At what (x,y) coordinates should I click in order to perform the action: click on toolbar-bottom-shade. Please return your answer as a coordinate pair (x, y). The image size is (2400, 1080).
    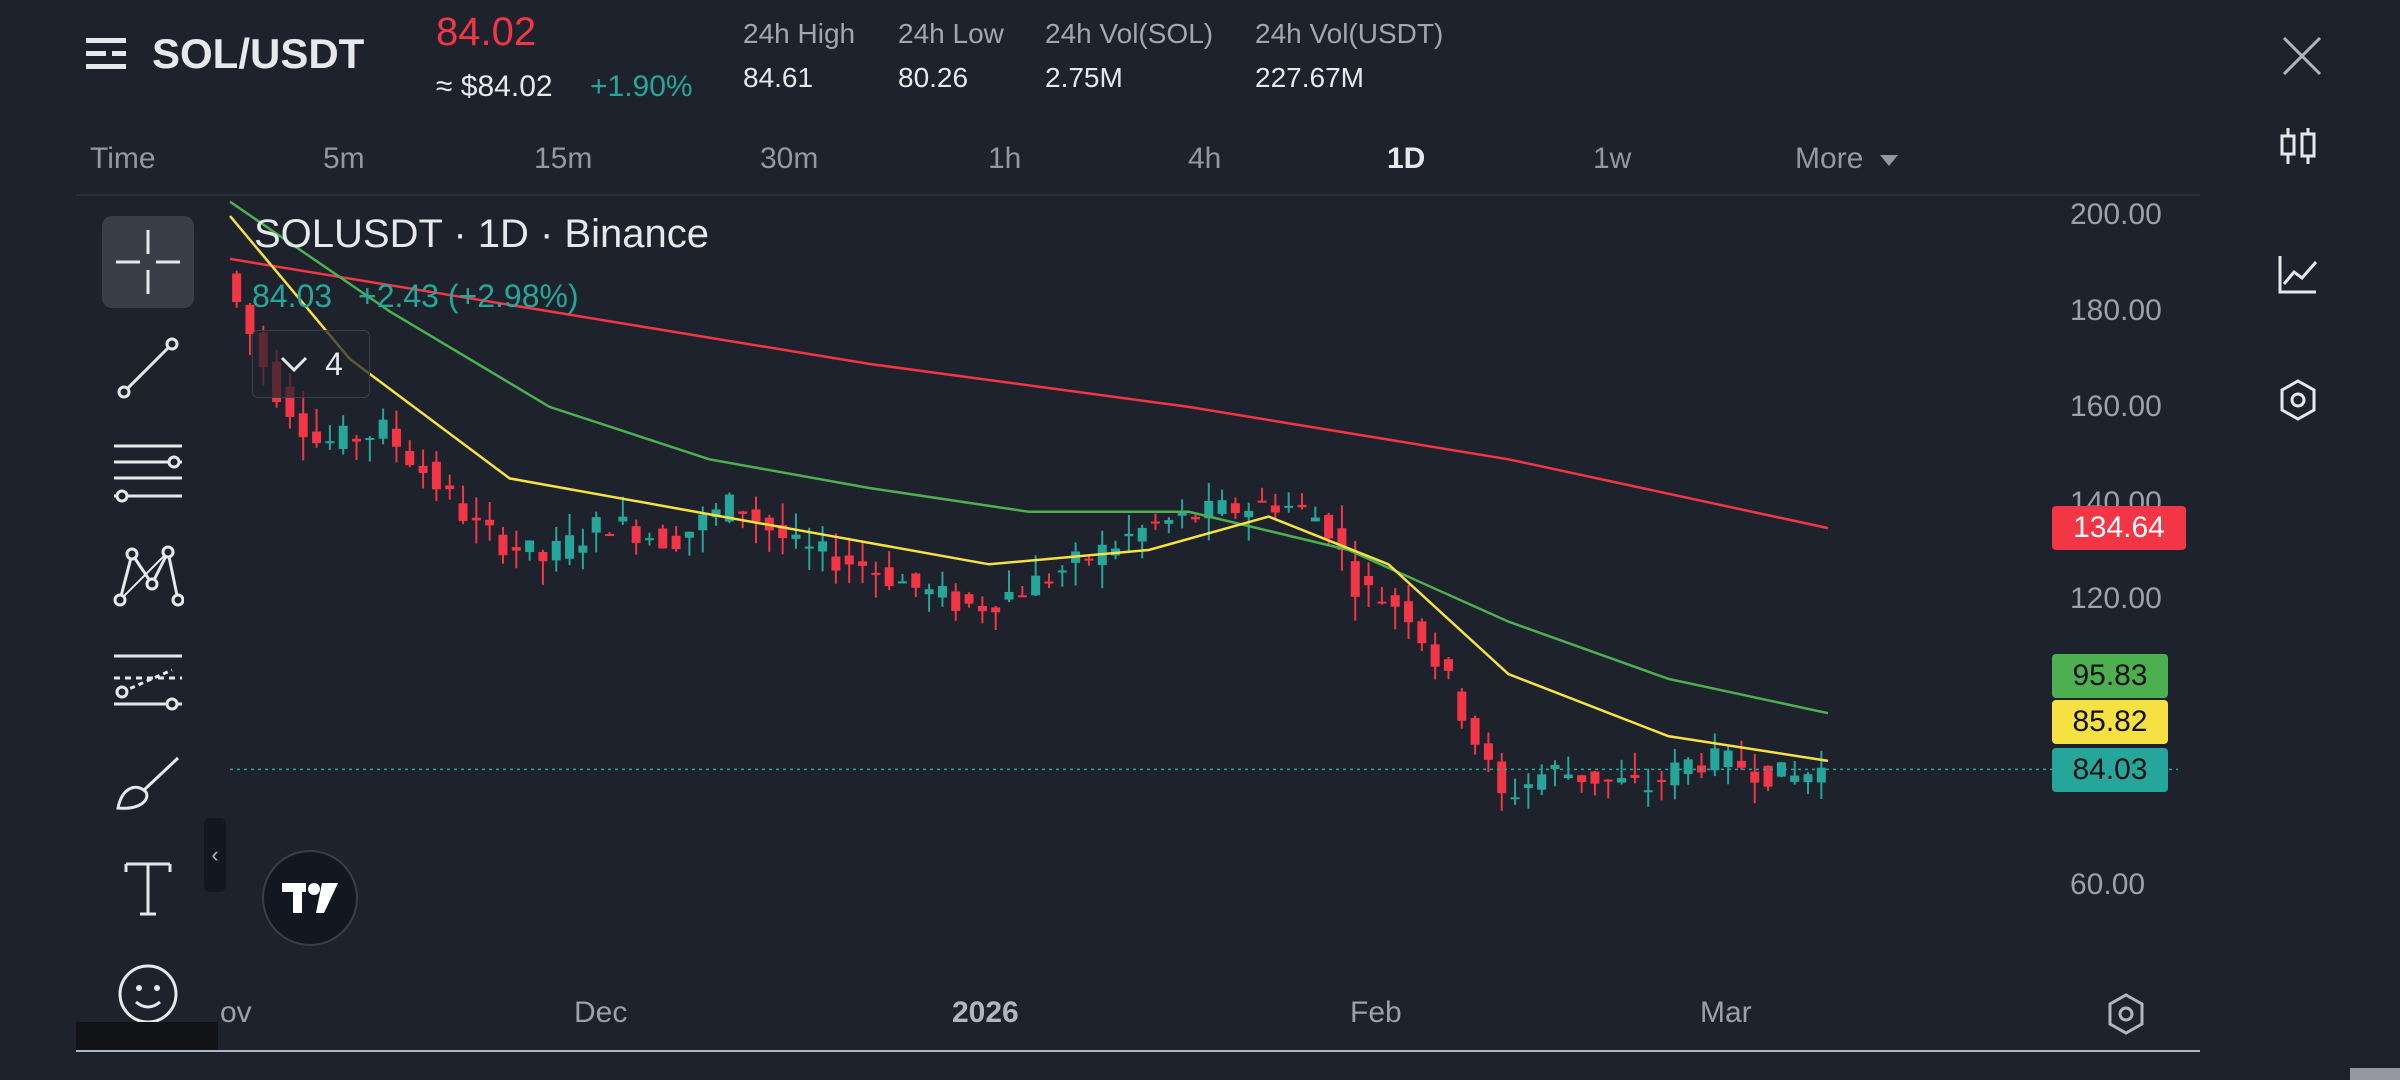
    Looking at the image, I should click on (147, 1037).